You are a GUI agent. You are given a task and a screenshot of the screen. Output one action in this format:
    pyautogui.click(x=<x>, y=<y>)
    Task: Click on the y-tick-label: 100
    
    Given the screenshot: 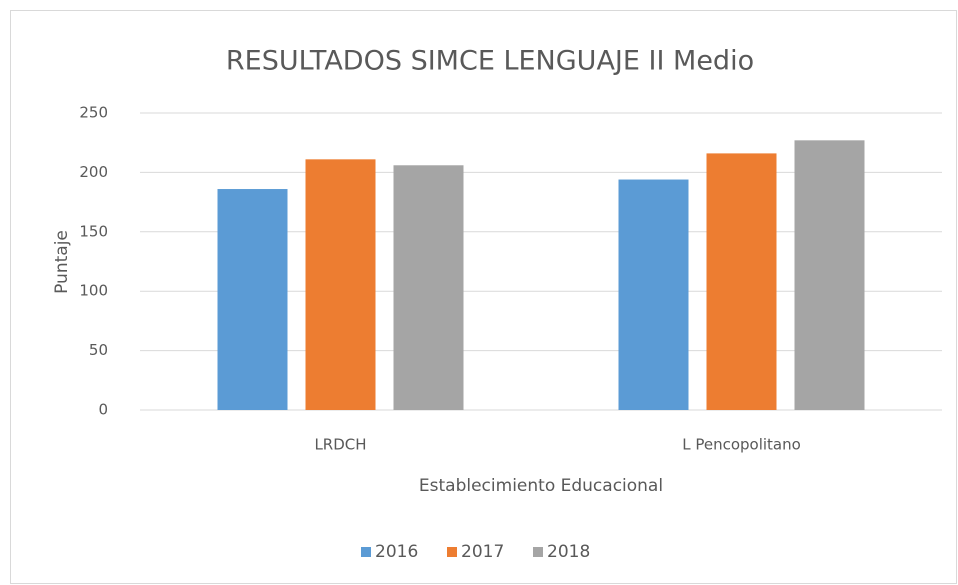 What is the action you would take?
    pyautogui.click(x=93, y=291)
    